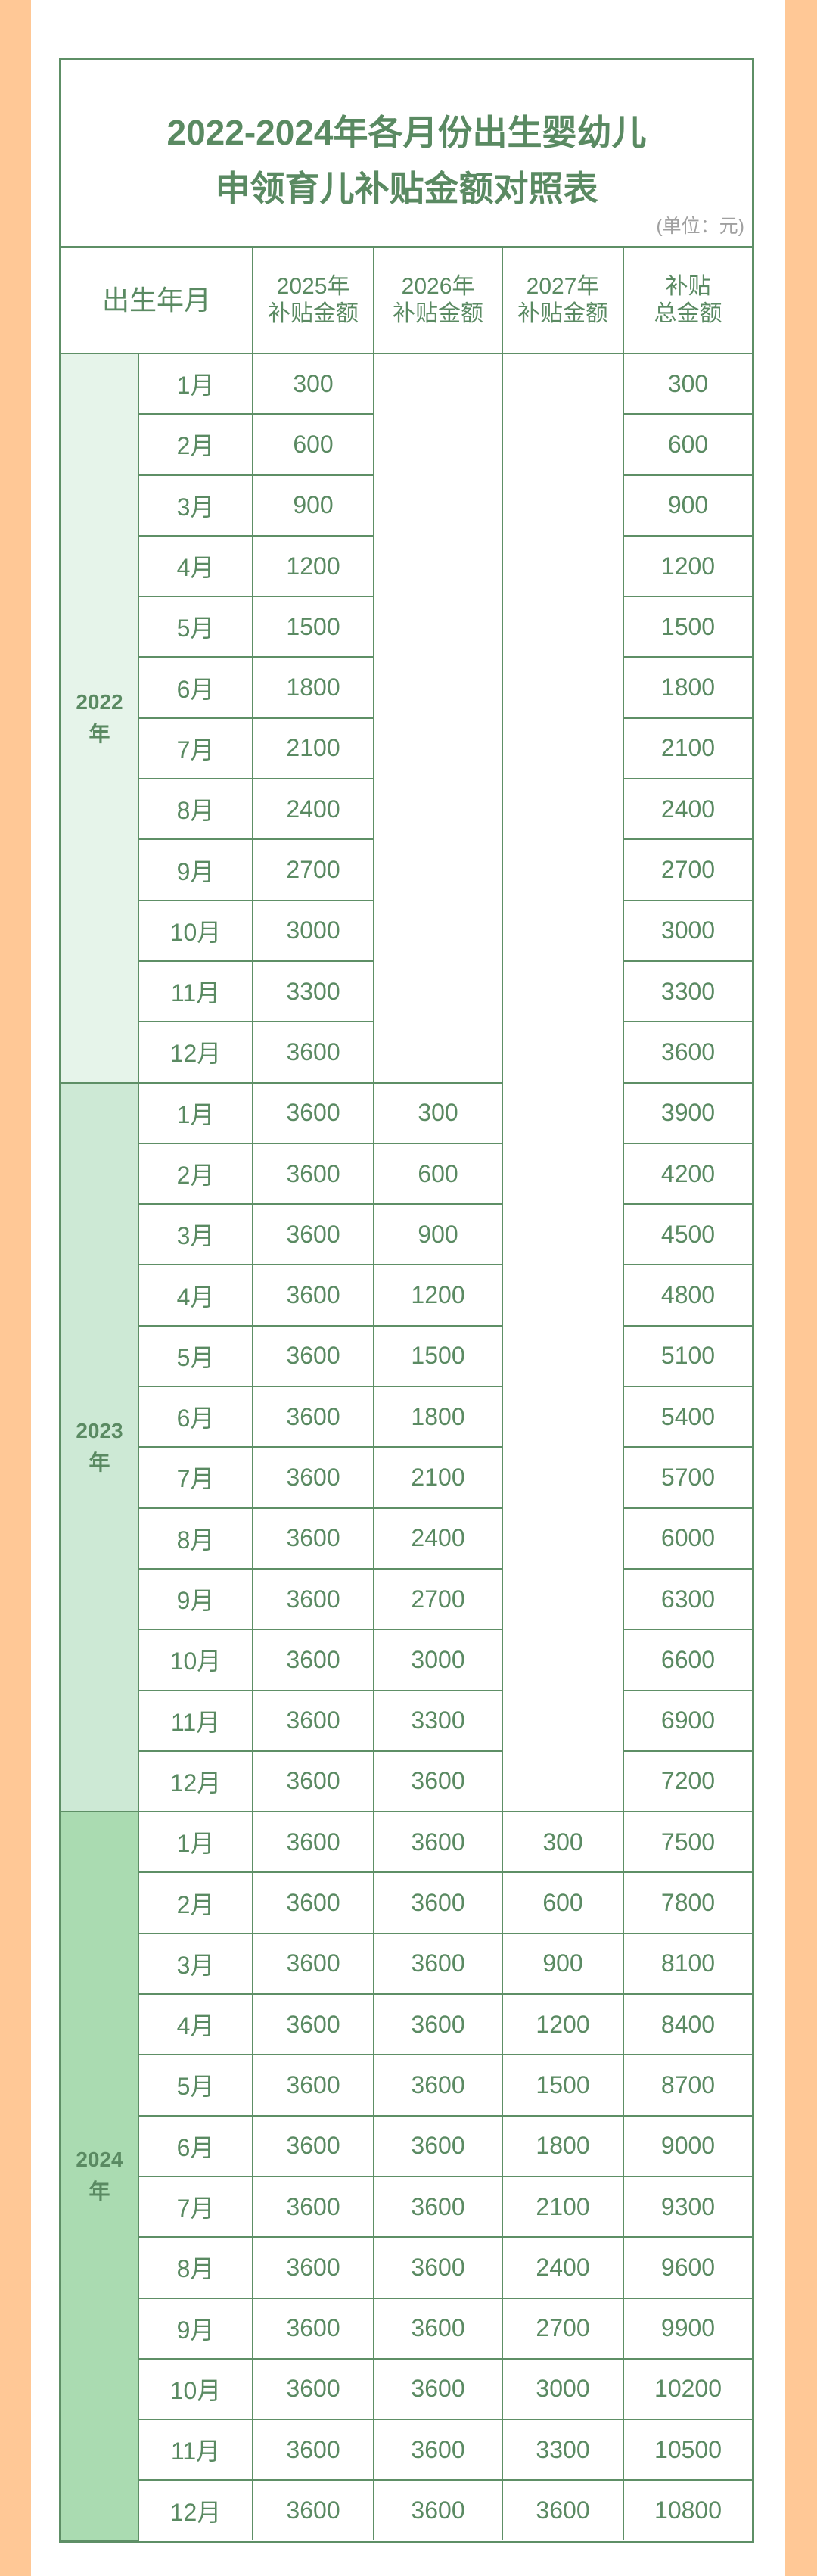 This screenshot has height=2576, width=817. What do you see at coordinates (157, 301) in the screenshot?
I see `header-birth-month: 出生年月` at bounding box center [157, 301].